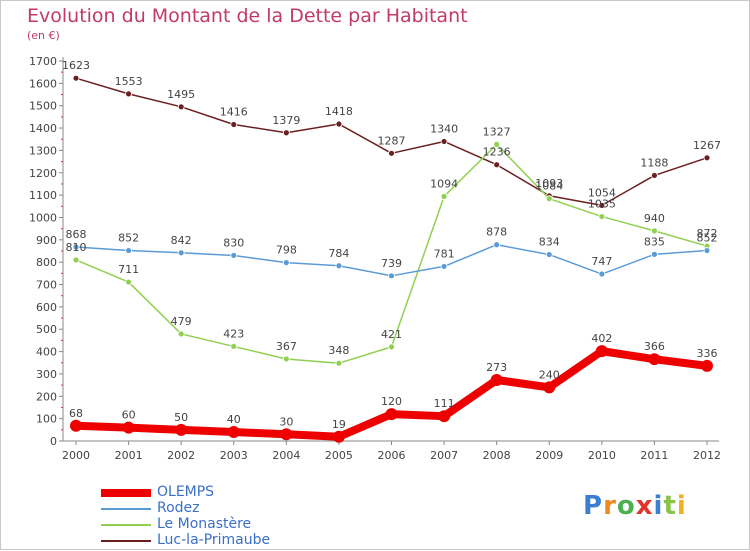 This screenshot has height=551, width=750. What do you see at coordinates (444, 128) in the screenshot?
I see `data-label: 1340` at bounding box center [444, 128].